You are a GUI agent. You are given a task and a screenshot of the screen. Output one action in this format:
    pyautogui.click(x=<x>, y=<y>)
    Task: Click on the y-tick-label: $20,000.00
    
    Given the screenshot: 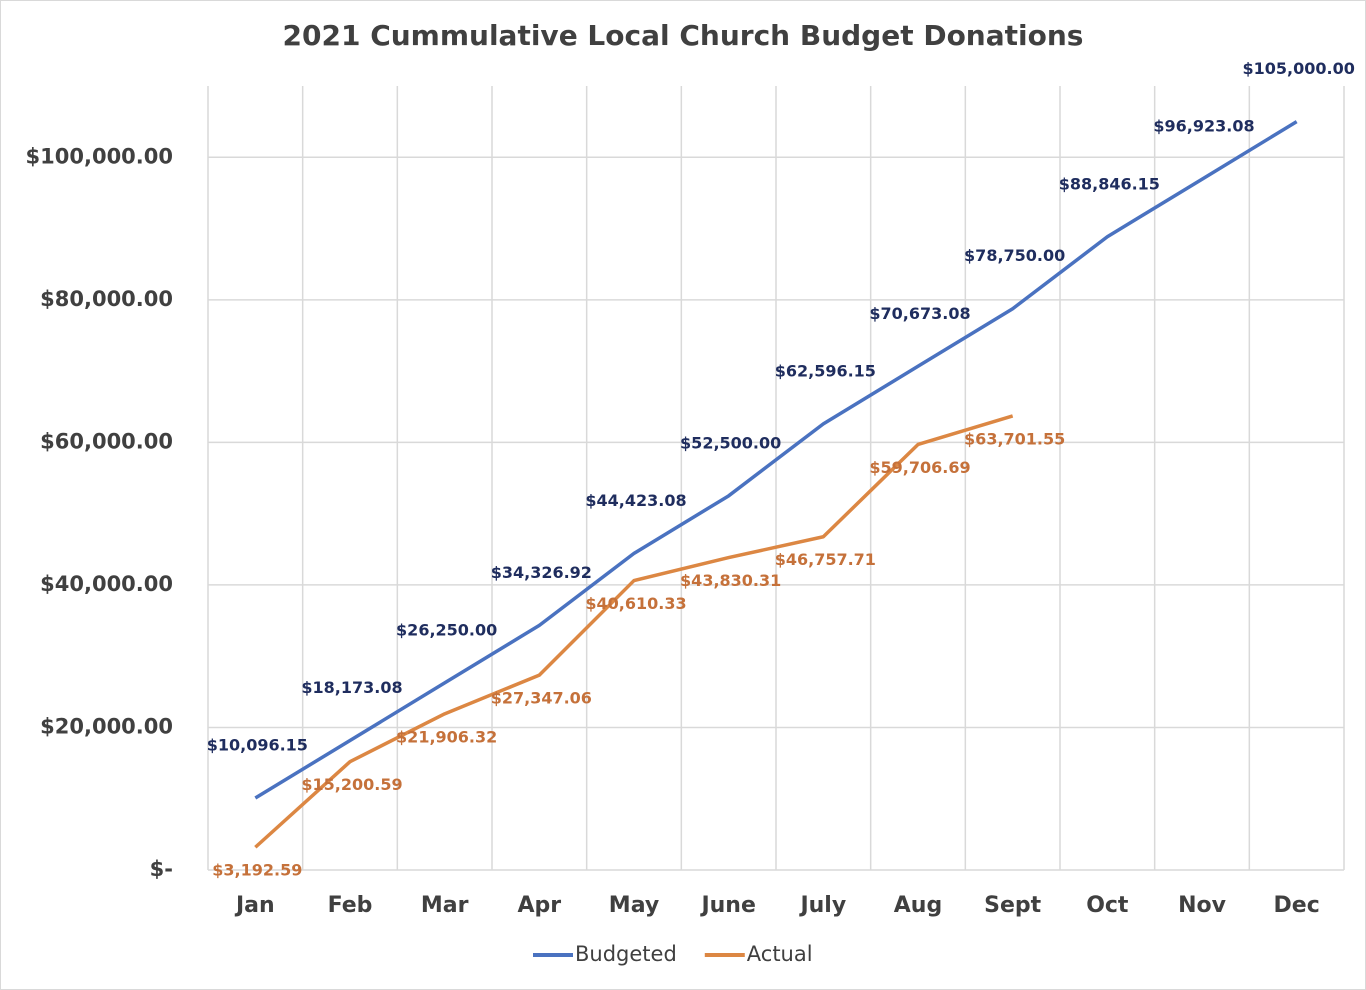 What is the action you would take?
    pyautogui.click(x=106, y=726)
    